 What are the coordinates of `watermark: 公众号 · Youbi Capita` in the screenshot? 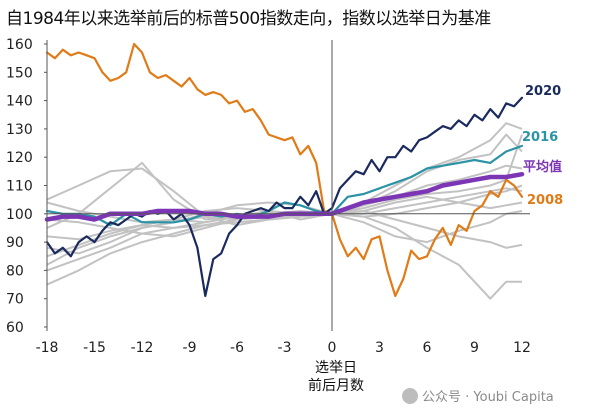 It's located at (478, 395).